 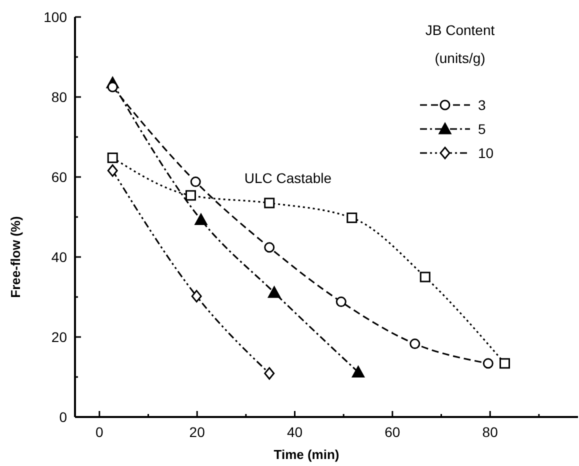 What do you see at coordinates (197, 432) in the screenshot?
I see `x-tick-label: 20` at bounding box center [197, 432].